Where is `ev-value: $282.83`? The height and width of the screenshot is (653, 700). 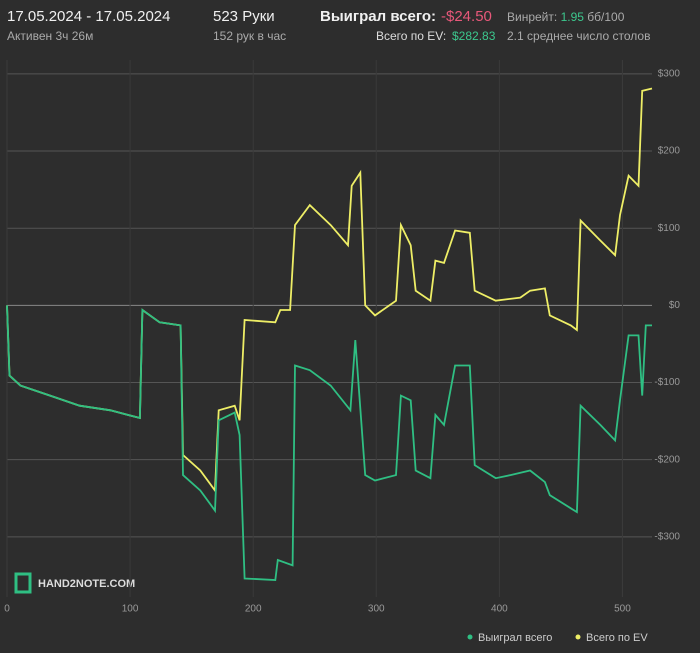
ev-value: $282.83 is located at coordinates (474, 36).